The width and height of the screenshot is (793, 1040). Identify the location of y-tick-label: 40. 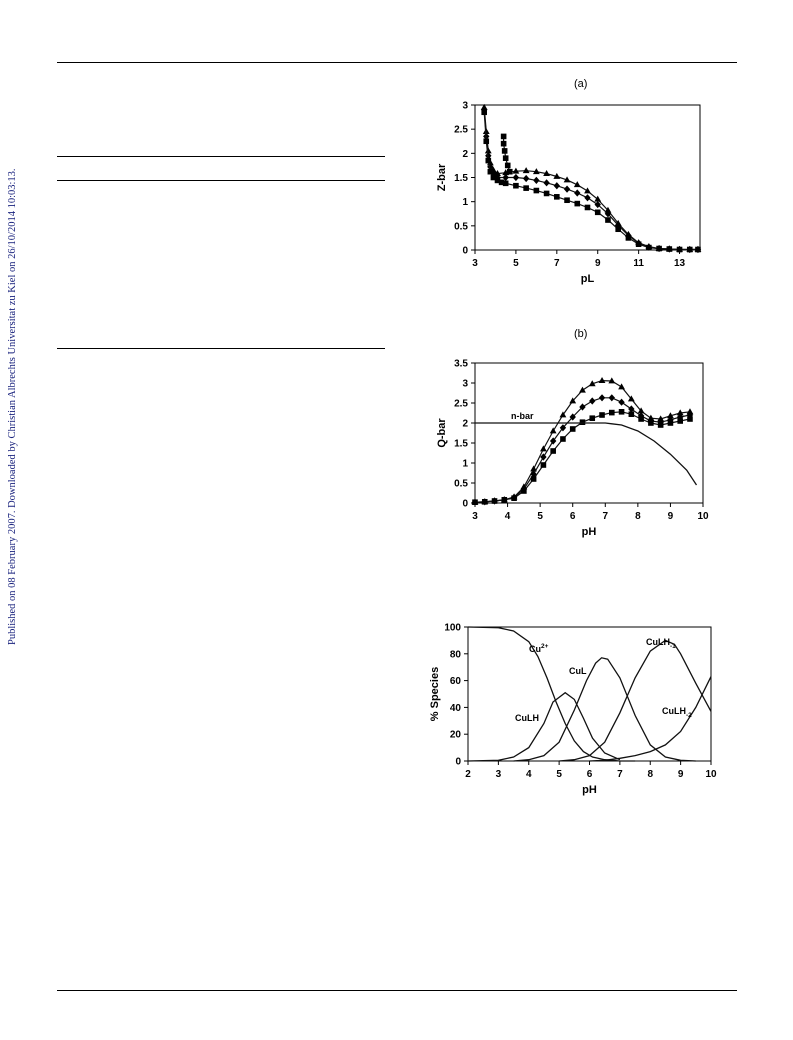
(456, 708).